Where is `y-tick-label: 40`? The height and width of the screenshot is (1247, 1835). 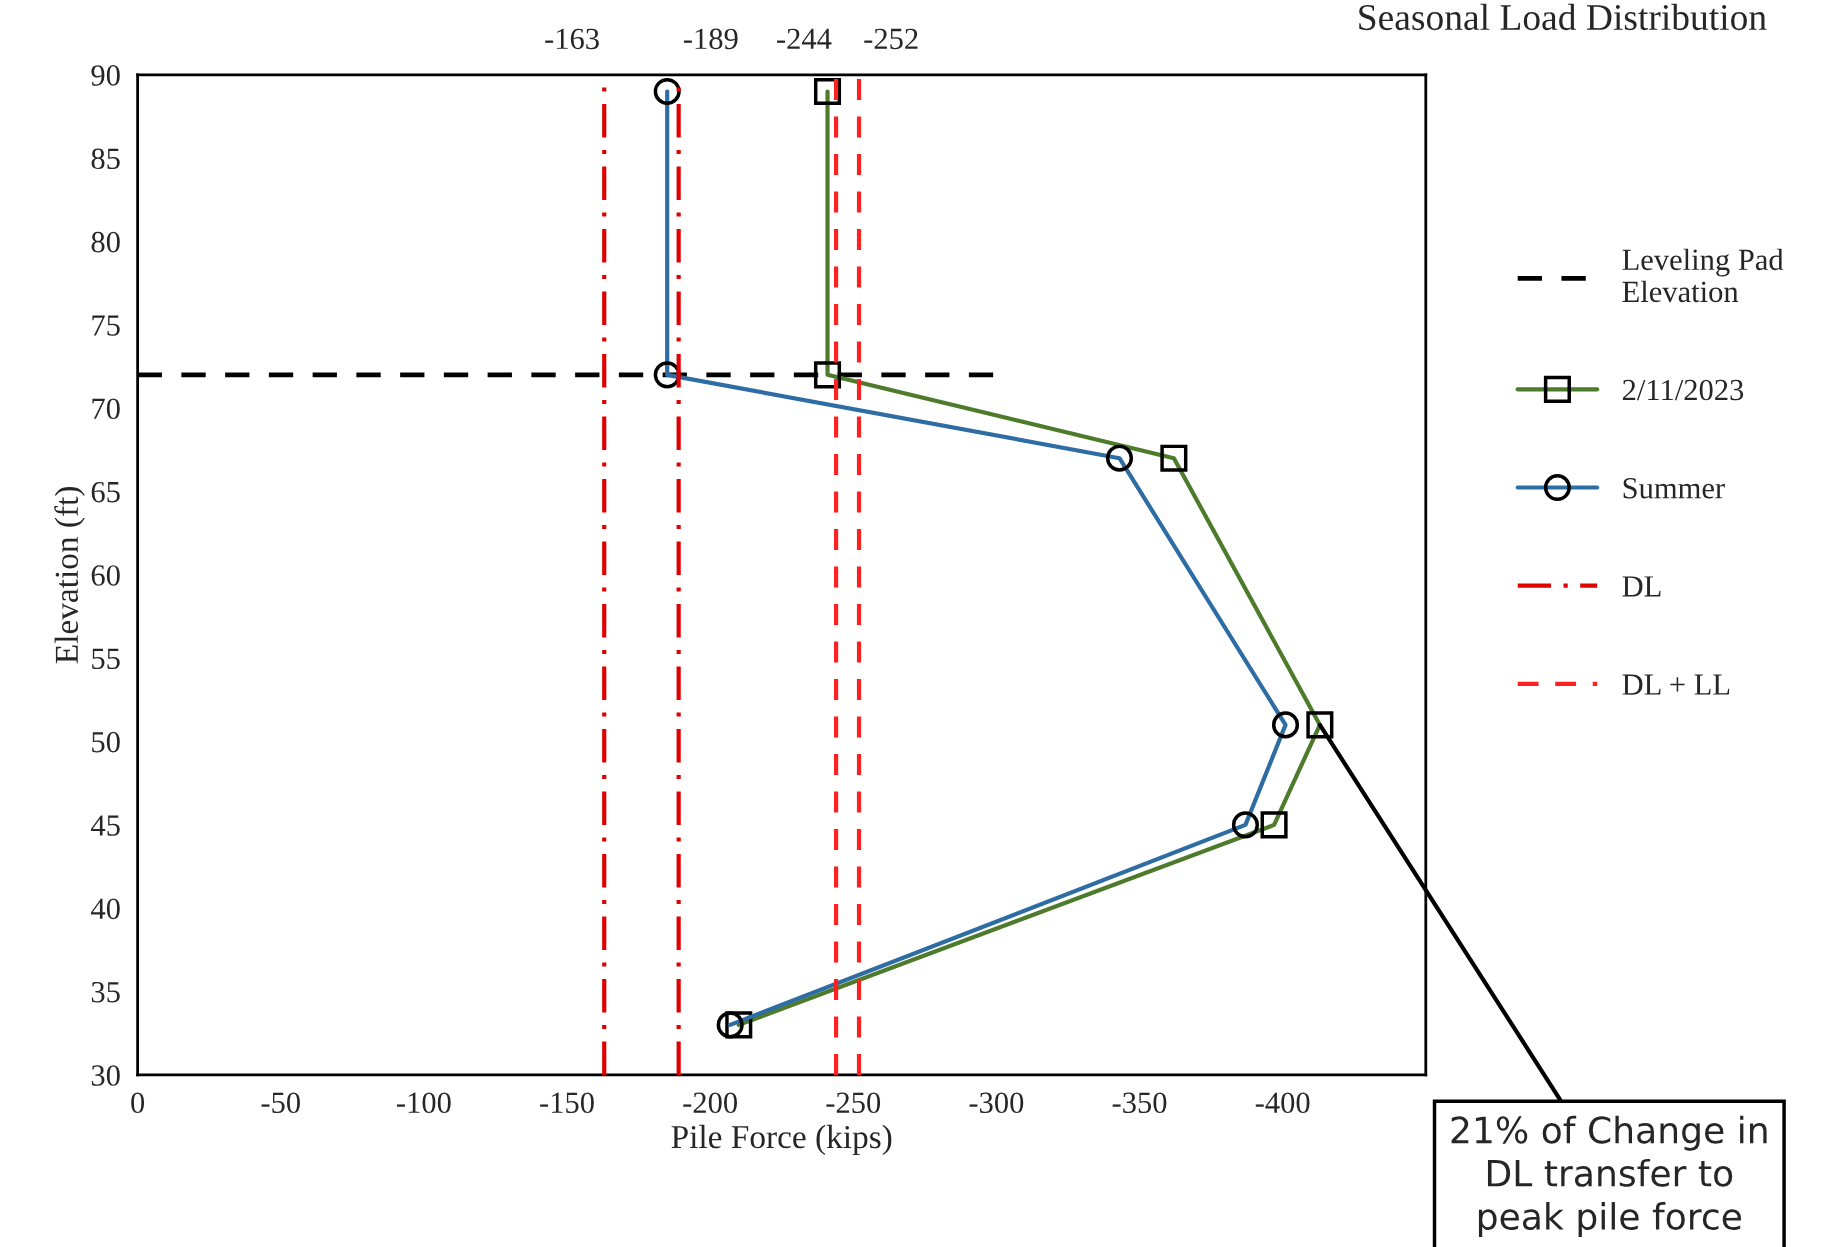 y-tick-label: 40 is located at coordinates (105, 909).